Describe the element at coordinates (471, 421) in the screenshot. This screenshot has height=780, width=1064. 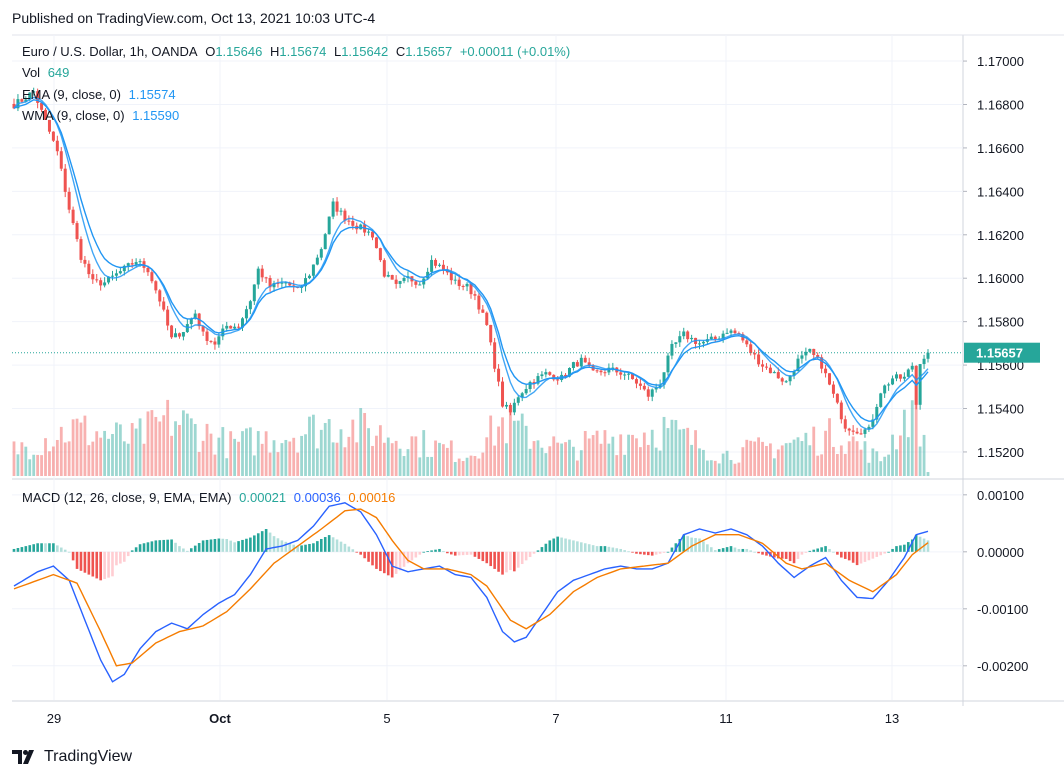
I see `volume-layer` at that location.